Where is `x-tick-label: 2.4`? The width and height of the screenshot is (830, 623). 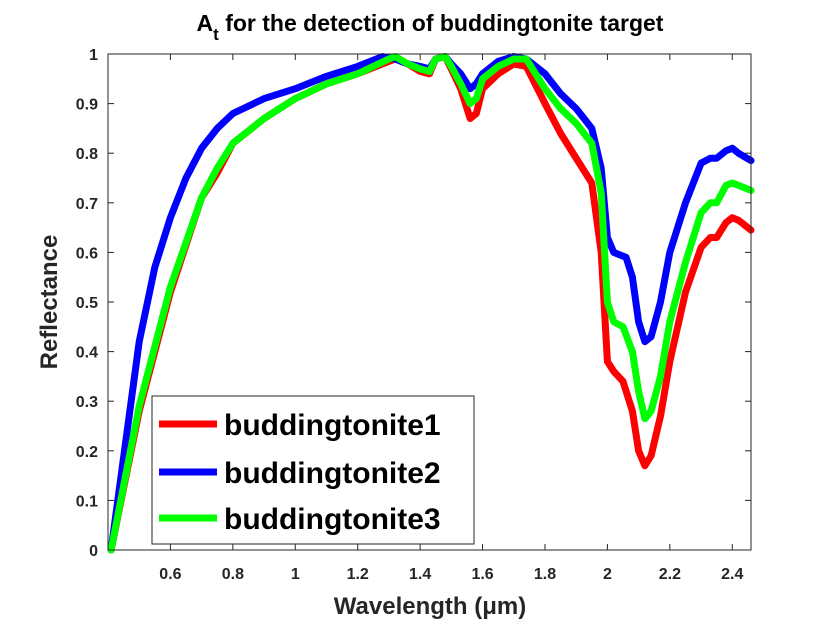
x-tick-label: 2.4 is located at coordinates (732, 574).